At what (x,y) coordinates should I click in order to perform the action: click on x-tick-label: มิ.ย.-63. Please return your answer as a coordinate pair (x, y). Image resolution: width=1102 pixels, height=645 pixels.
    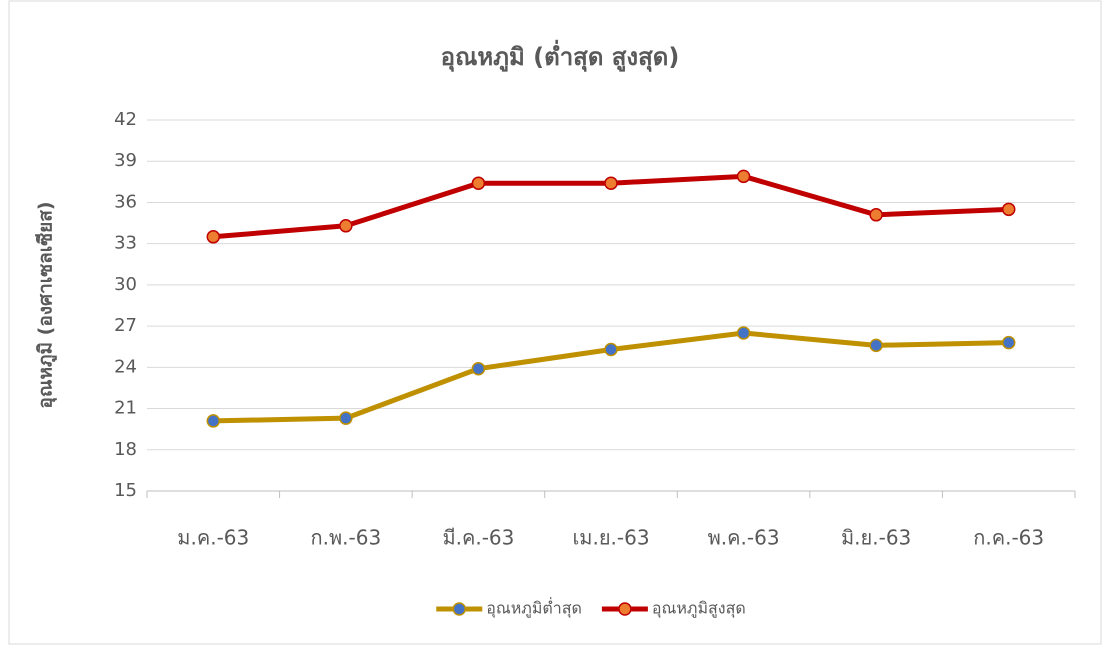
    Looking at the image, I should click on (876, 538).